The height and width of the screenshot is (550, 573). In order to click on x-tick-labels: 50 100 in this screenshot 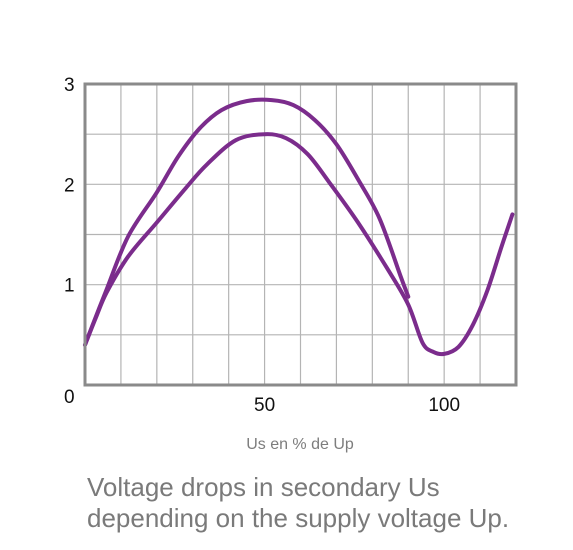, I will do `click(357, 405)`.